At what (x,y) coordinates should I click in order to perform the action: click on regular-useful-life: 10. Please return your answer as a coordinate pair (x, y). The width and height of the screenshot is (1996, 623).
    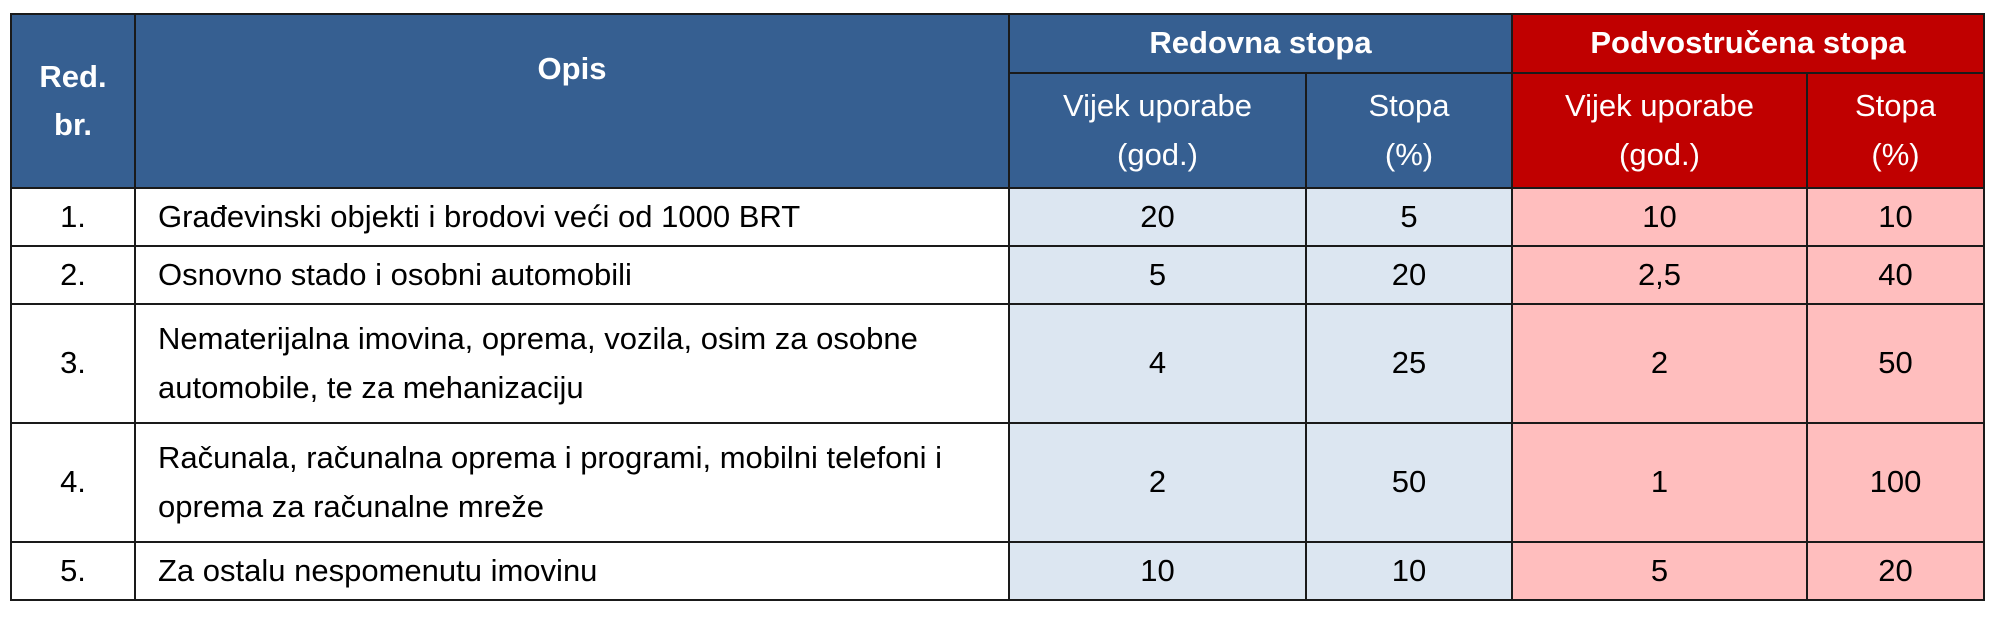
    Looking at the image, I should click on (1157, 571).